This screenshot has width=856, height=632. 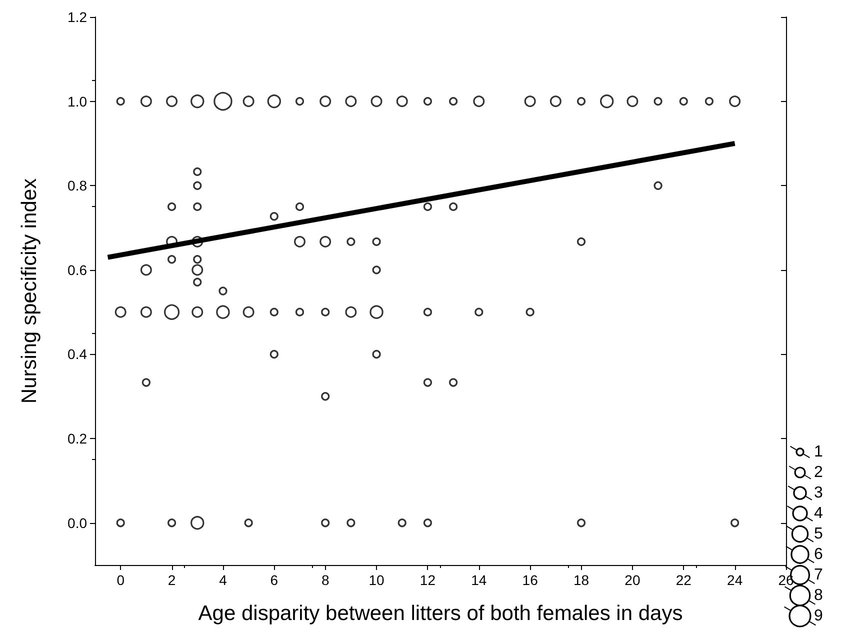 What do you see at coordinates (684, 580) in the screenshot?
I see `x-tick-label: 22` at bounding box center [684, 580].